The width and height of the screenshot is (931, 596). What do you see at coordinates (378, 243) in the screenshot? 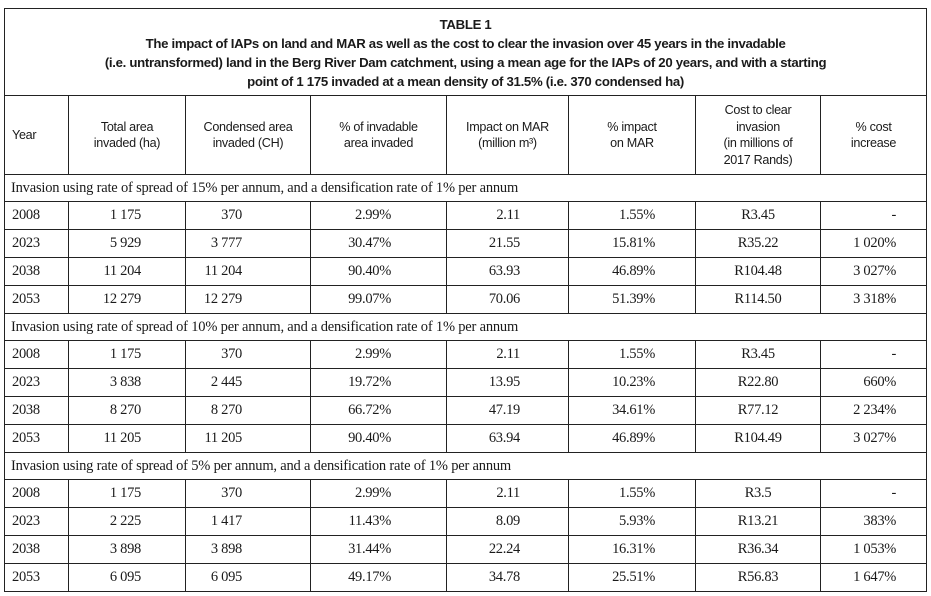
I see `table-cell: 30.47%` at bounding box center [378, 243].